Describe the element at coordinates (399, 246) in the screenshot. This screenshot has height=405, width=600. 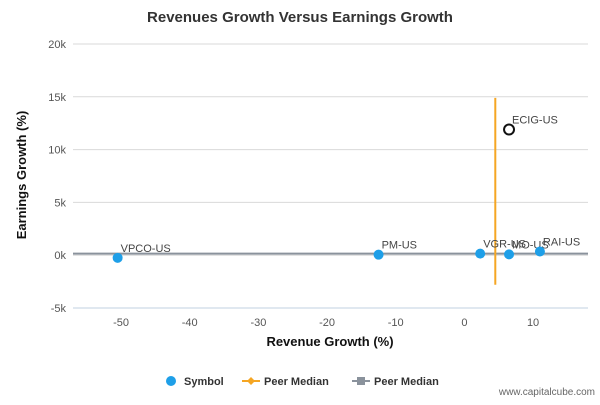
I see `data-point-label: PM-US` at that location.